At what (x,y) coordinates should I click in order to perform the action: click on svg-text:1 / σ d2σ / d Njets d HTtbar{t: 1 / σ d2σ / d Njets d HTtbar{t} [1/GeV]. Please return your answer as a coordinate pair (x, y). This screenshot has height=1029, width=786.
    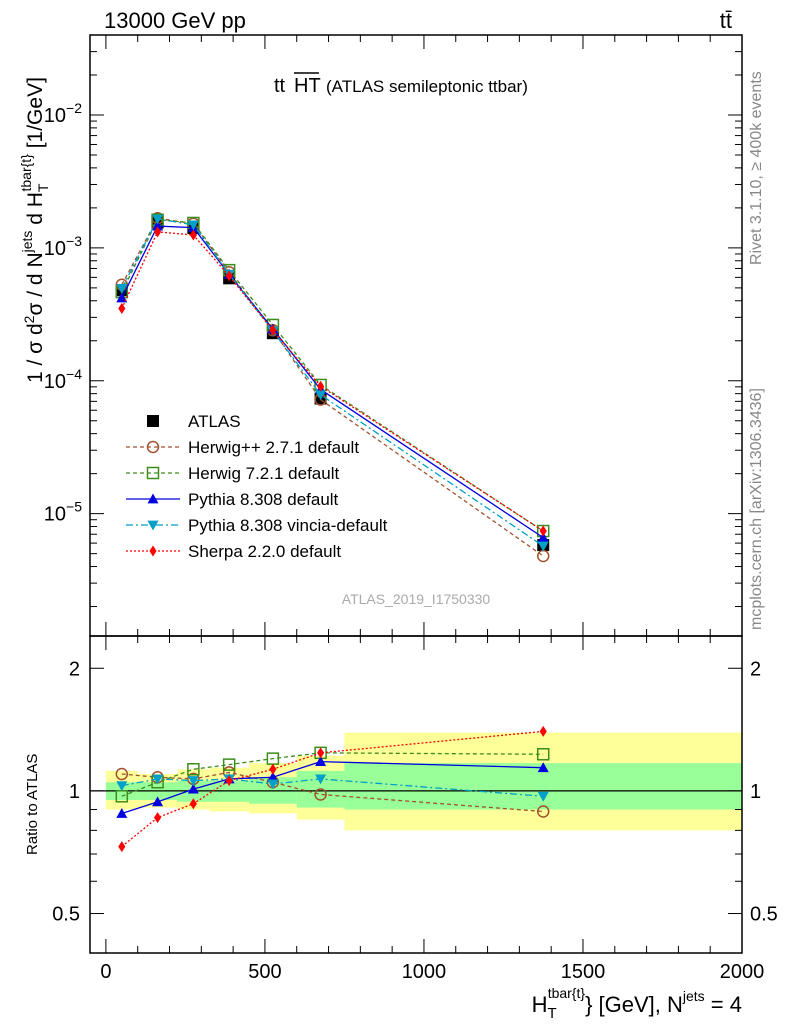
    Looking at the image, I should click on (34, 230).